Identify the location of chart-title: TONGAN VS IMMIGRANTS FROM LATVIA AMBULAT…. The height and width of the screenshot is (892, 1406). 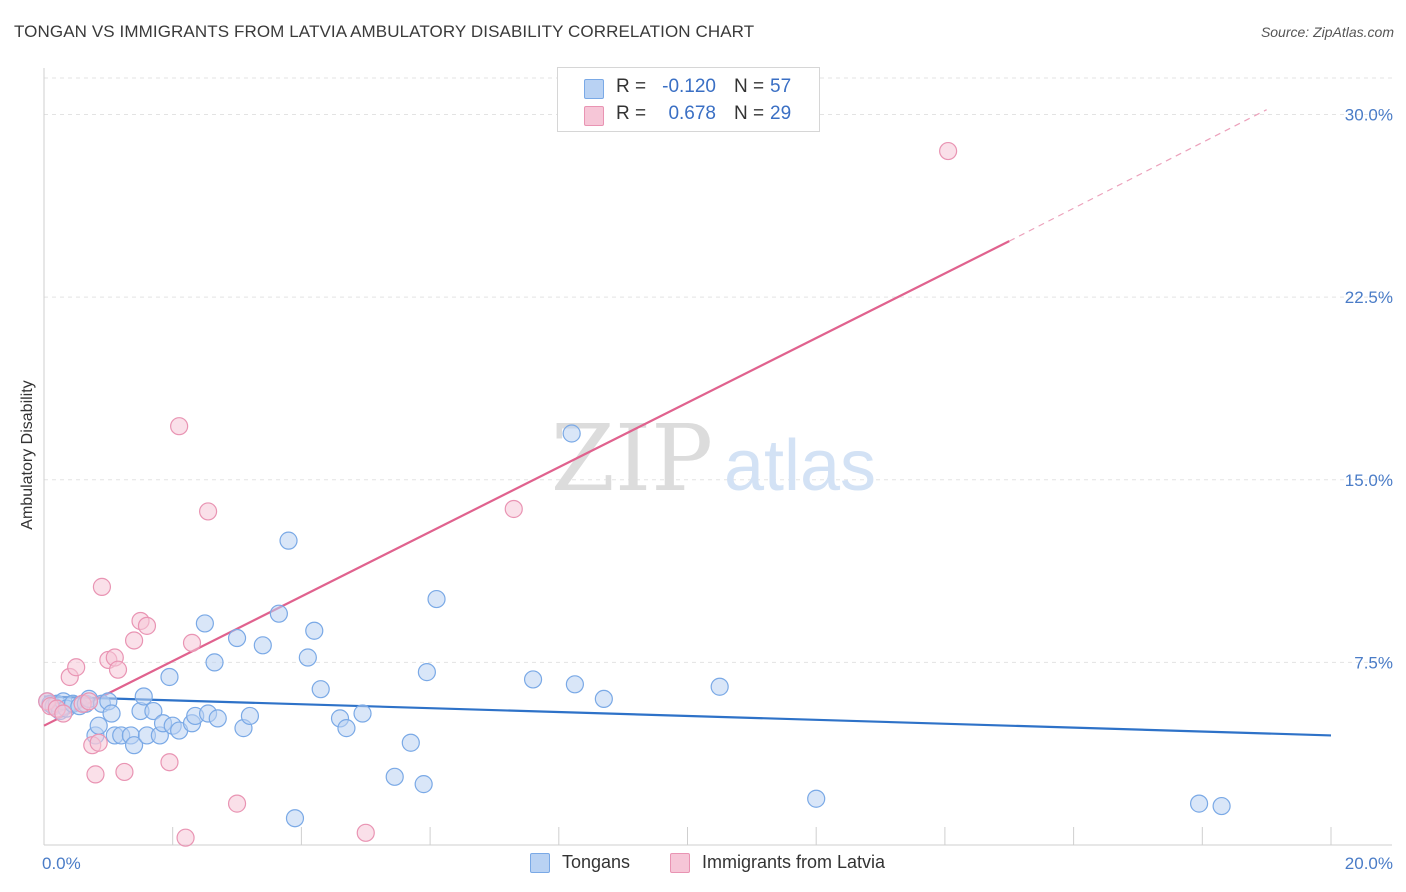
(384, 31).